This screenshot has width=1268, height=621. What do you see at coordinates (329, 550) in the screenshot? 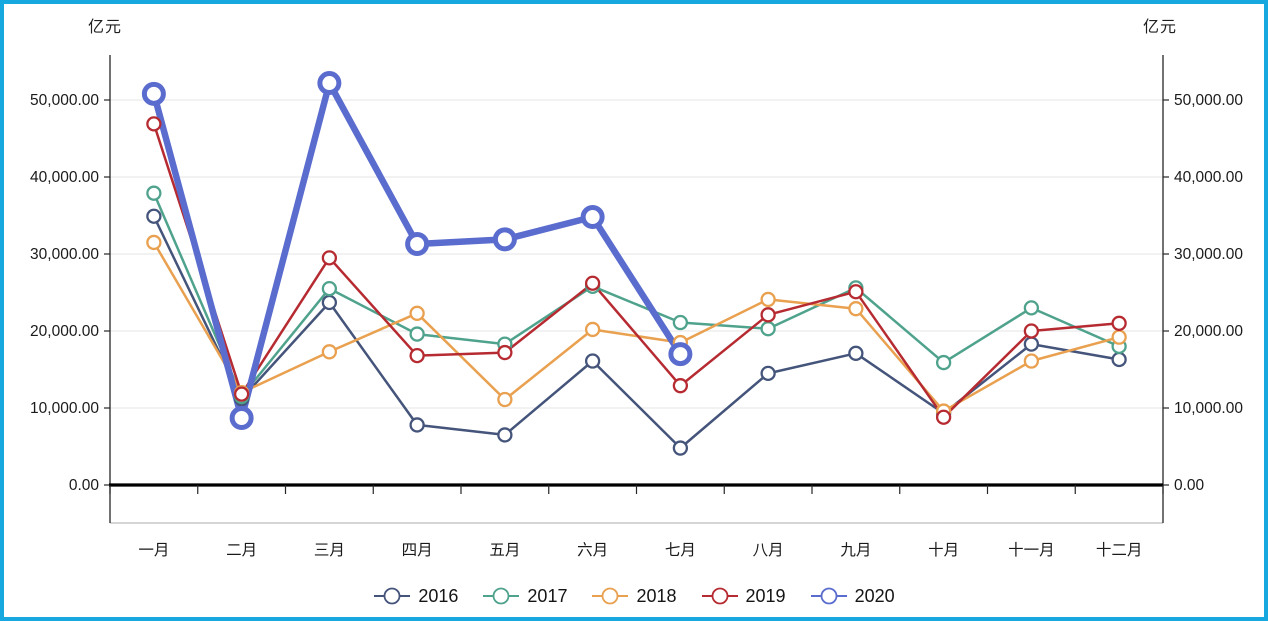
I see `x-tick-label: 三月` at bounding box center [329, 550].